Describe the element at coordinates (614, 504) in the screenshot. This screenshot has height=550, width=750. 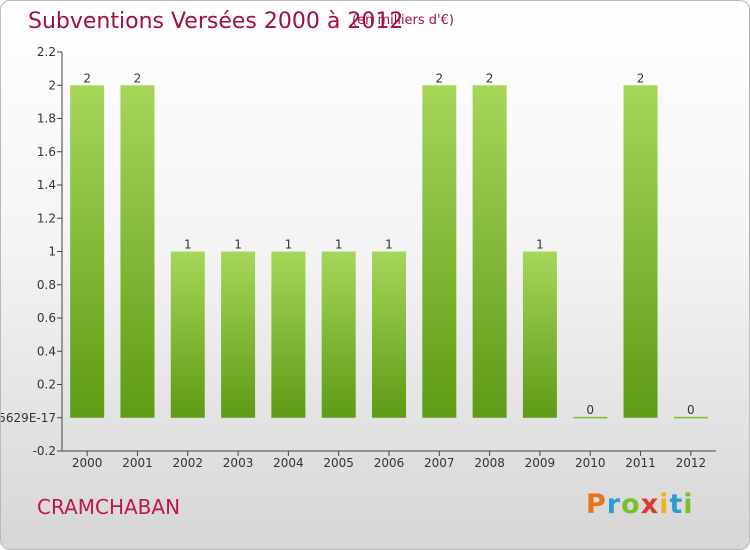
I see `logo-letter: r` at that location.